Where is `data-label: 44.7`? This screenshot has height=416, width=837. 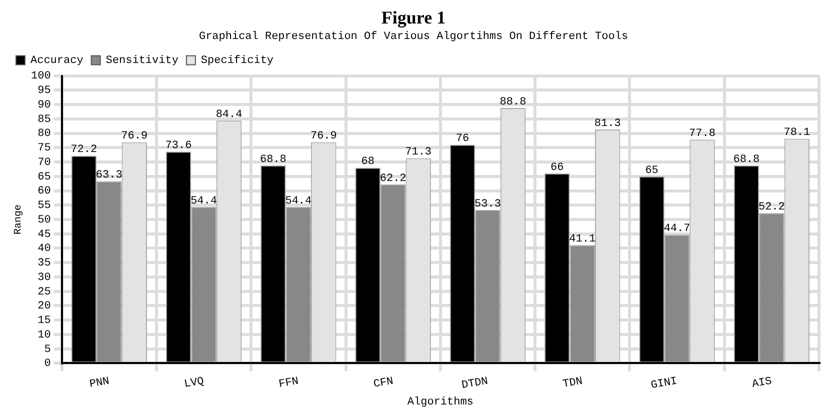
data-label: 44.7 is located at coordinates (677, 229).